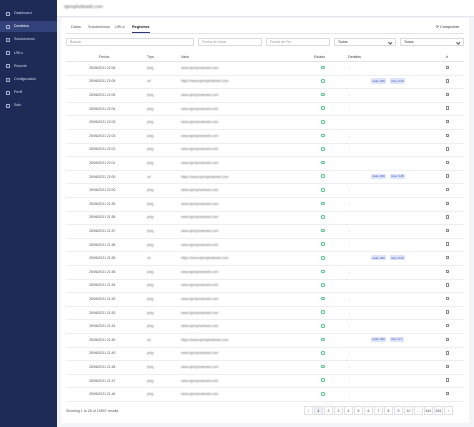  What do you see at coordinates (388, 410) in the screenshot?
I see `page-button: 8` at bounding box center [388, 410].